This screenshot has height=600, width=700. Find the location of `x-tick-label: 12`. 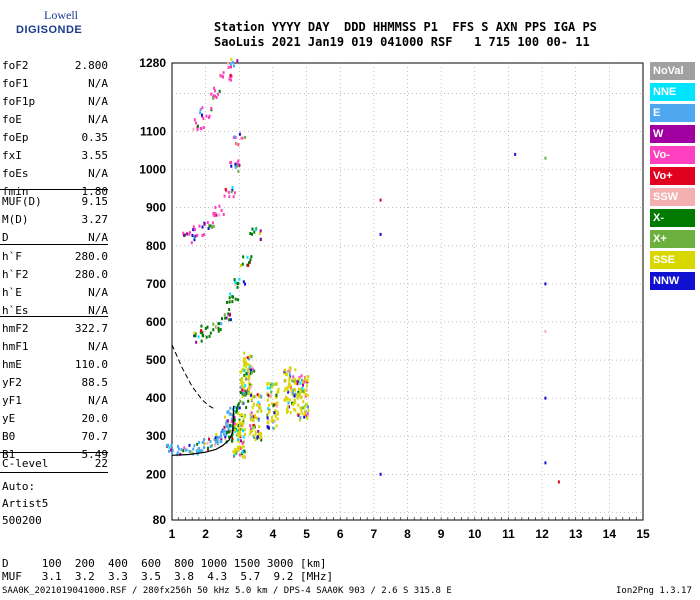

x-tick-label: 12 is located at coordinates (542, 534).